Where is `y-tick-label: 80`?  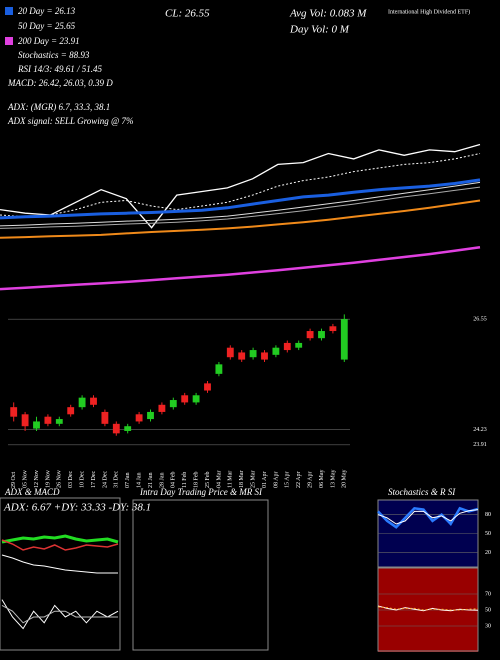 y-tick-label: 80 is located at coordinates (488, 515).